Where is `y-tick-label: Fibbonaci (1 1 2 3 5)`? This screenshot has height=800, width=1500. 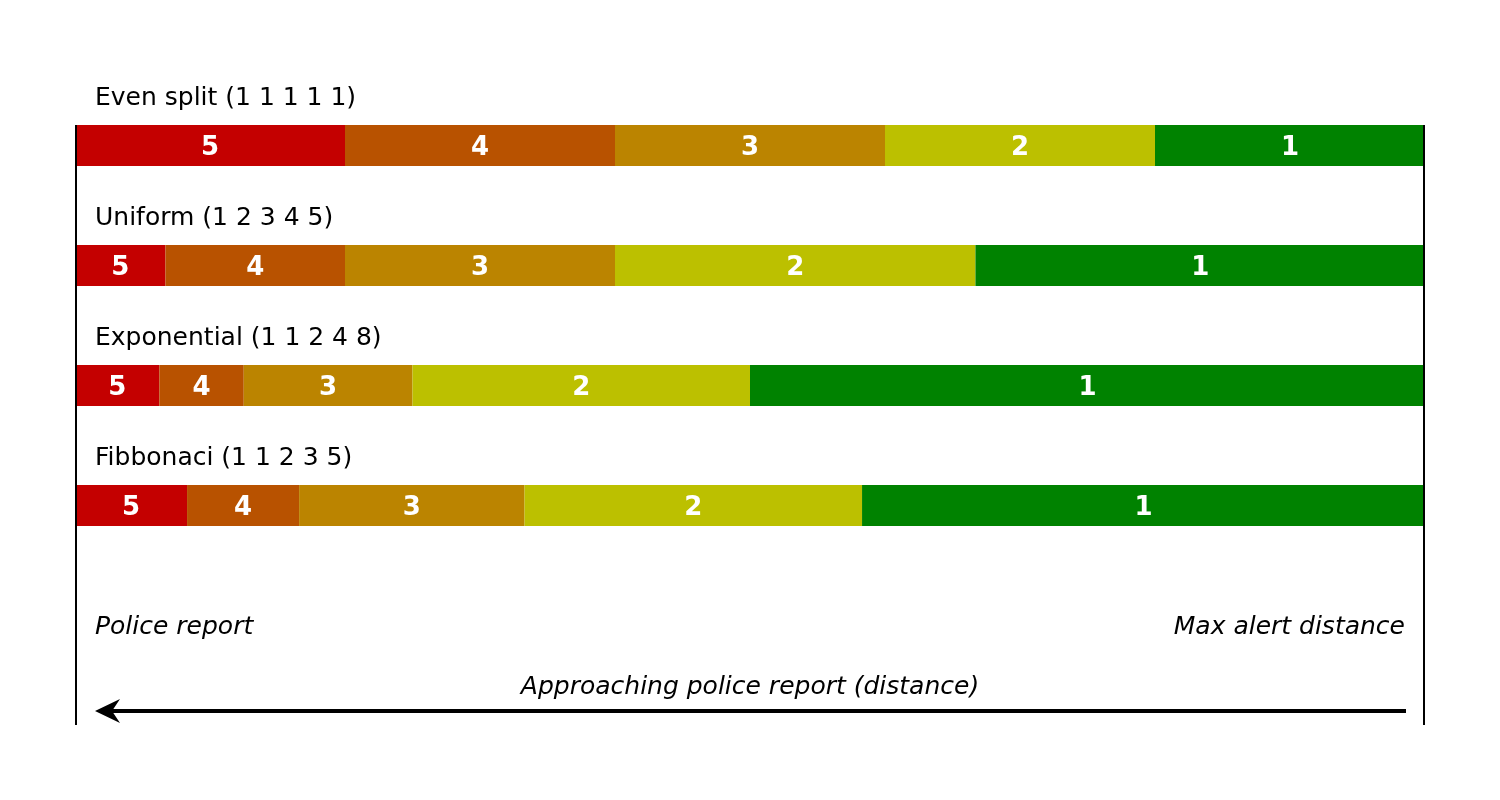 y-tick-label: Fibbonaci (1 1 2 3 5) is located at coordinates (224, 456).